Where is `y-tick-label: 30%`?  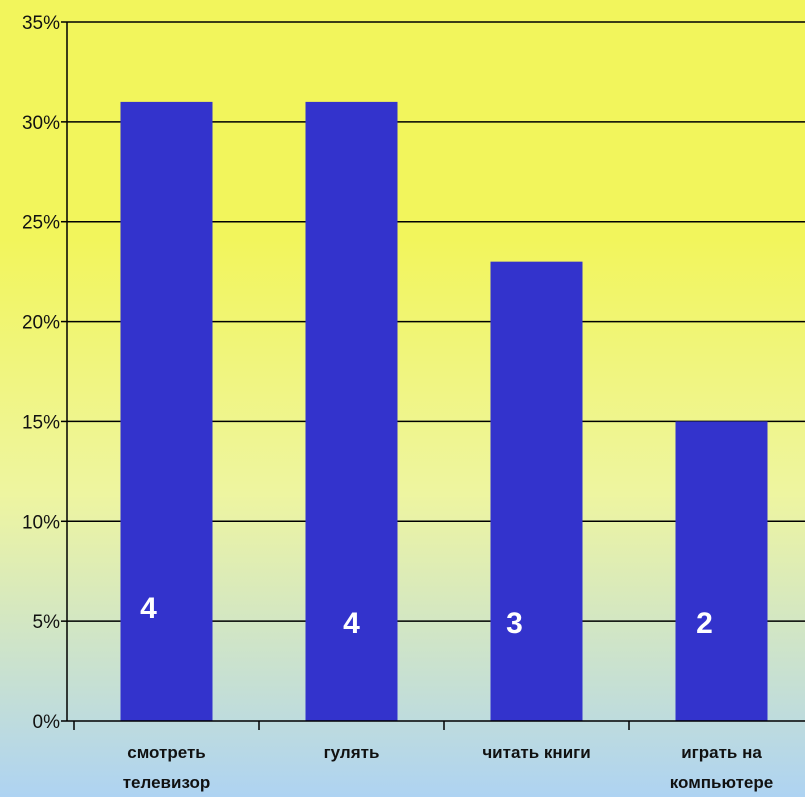 y-tick-label: 30% is located at coordinates (41, 123).